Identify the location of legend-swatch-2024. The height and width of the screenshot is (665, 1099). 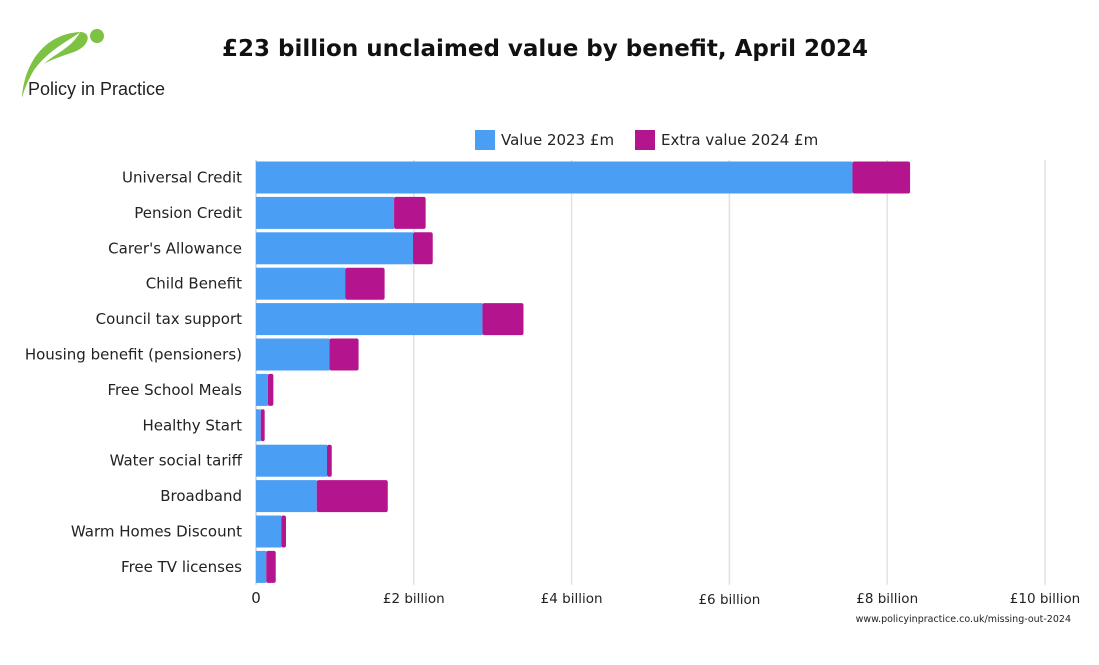
(645, 140).